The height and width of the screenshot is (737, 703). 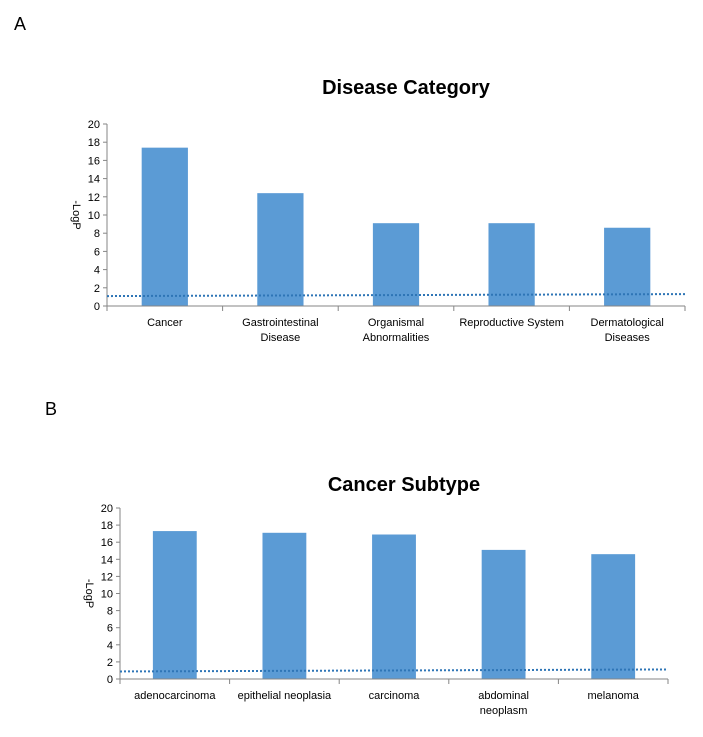 What do you see at coordinates (503, 703) in the screenshot?
I see `x-tick-label: abdominal neoplasm` at bounding box center [503, 703].